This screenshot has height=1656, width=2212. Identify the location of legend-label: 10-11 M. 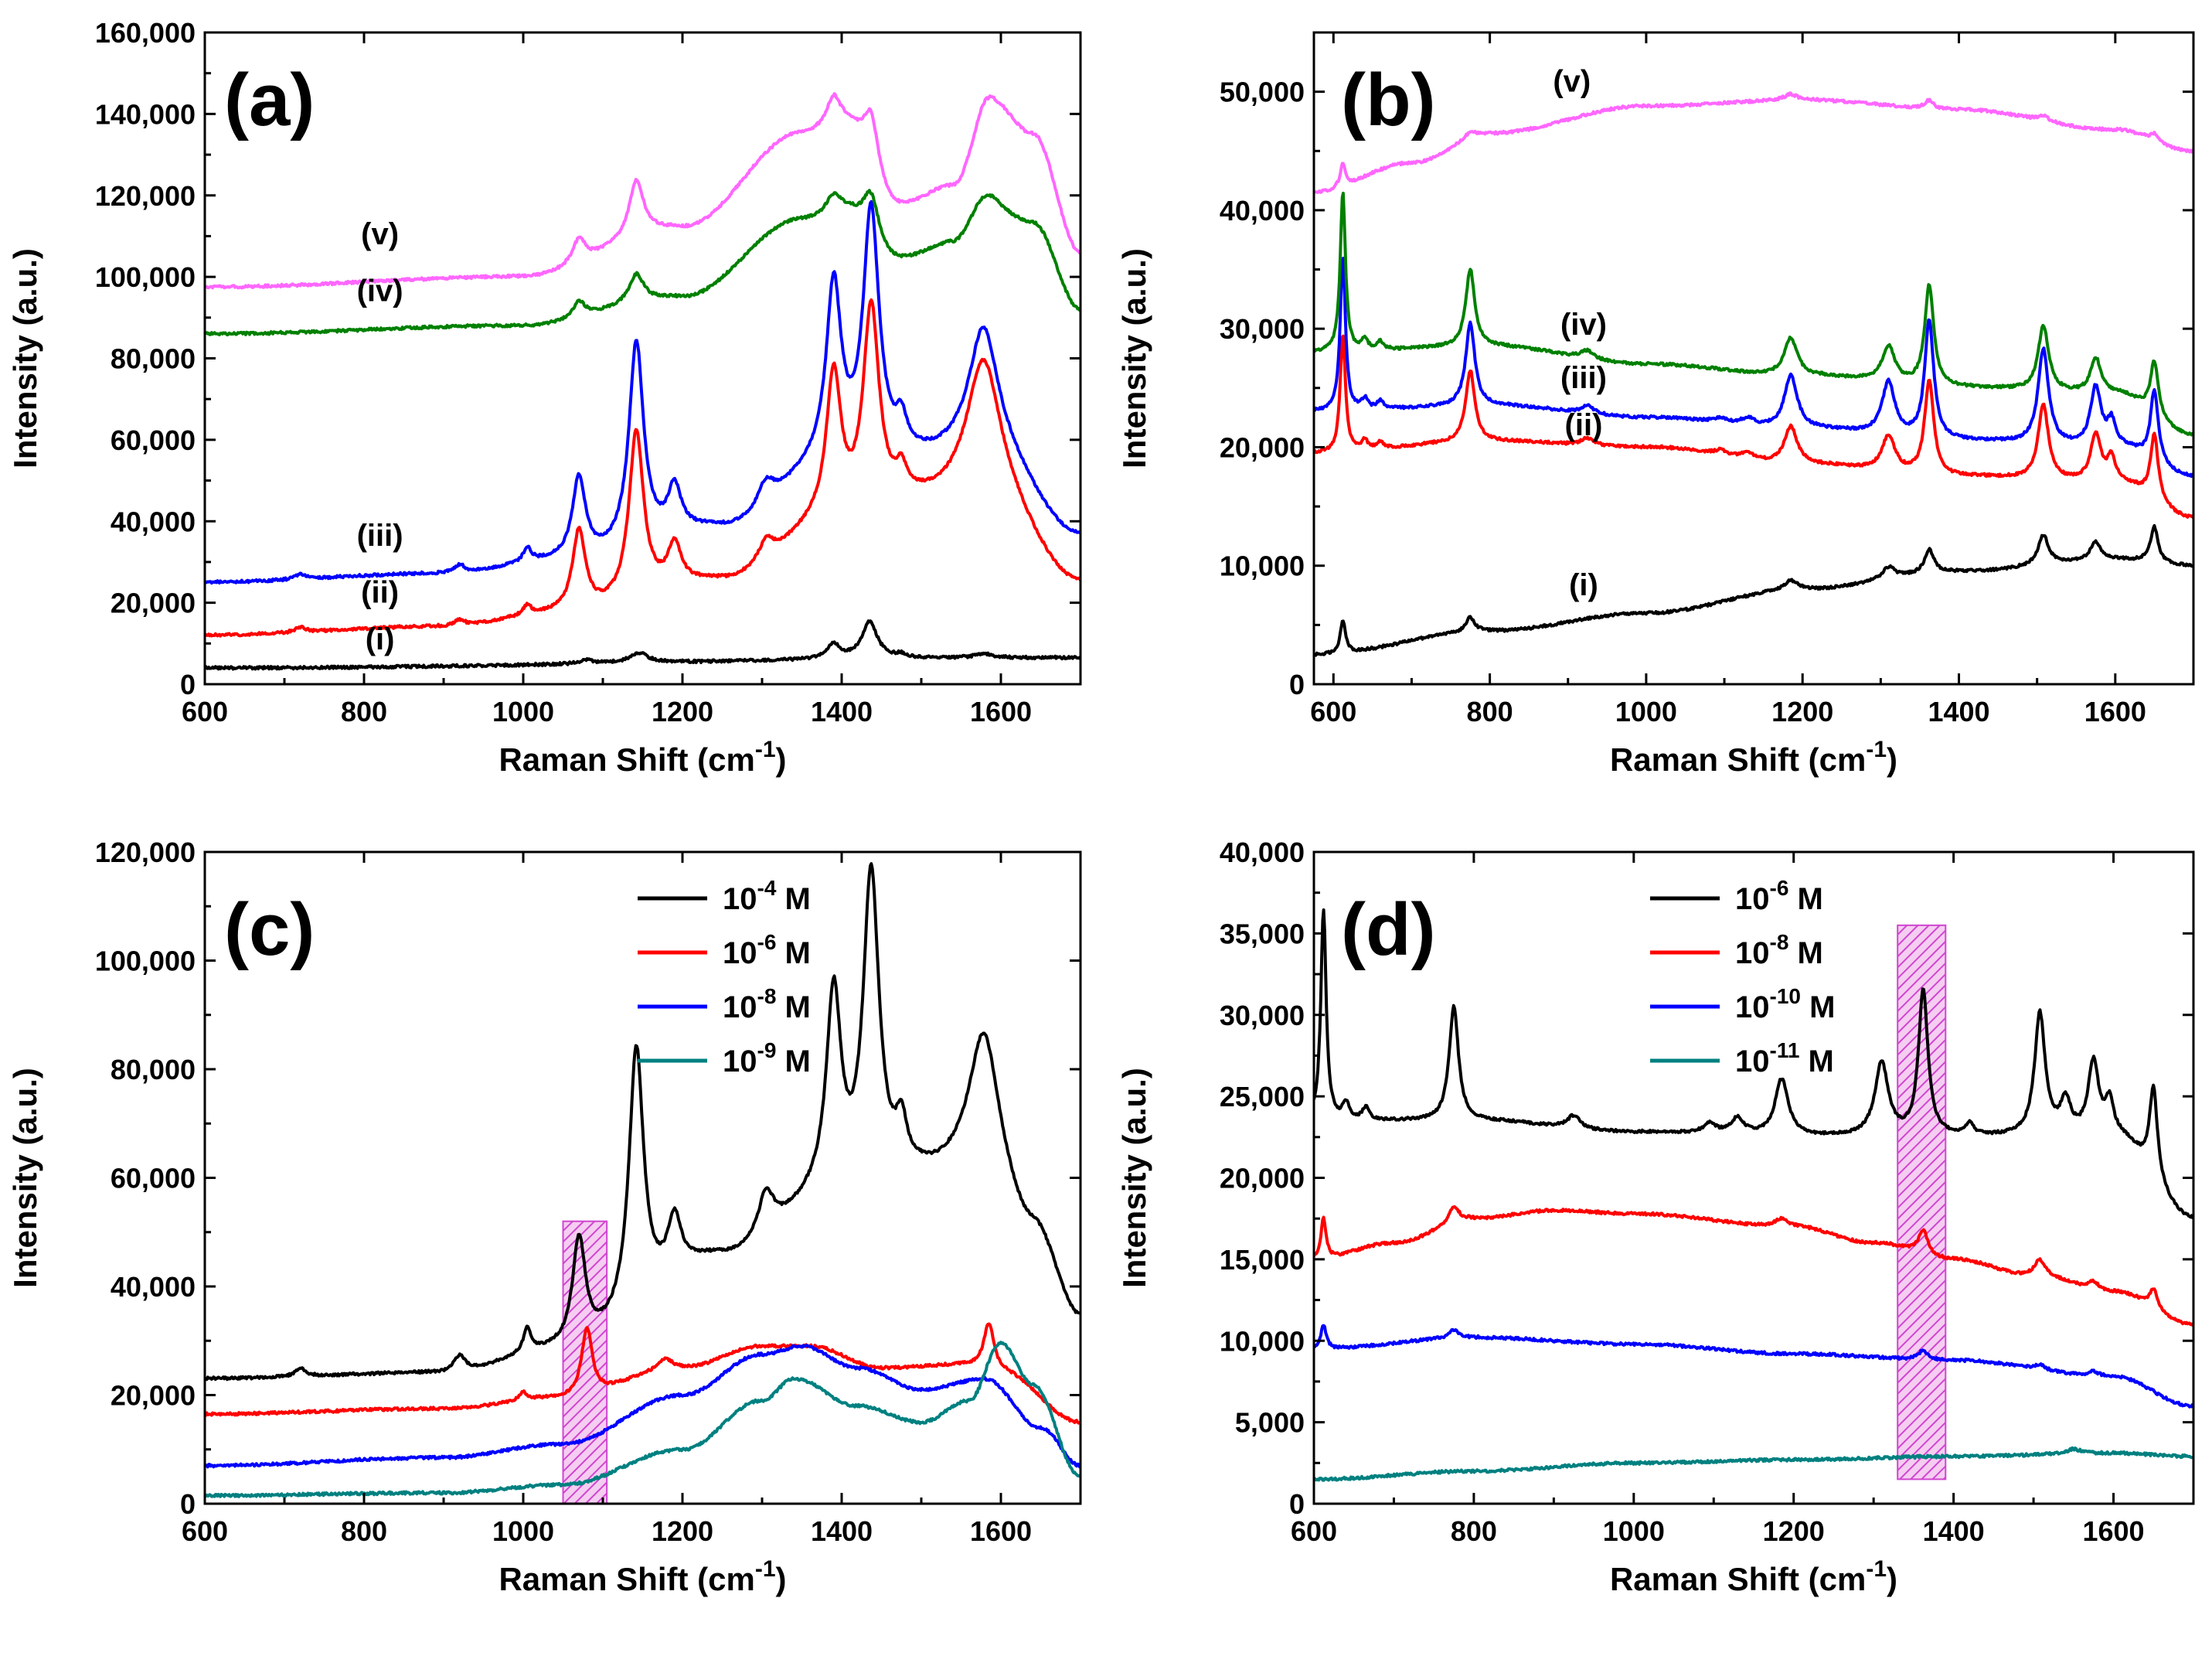
(1784, 1058).